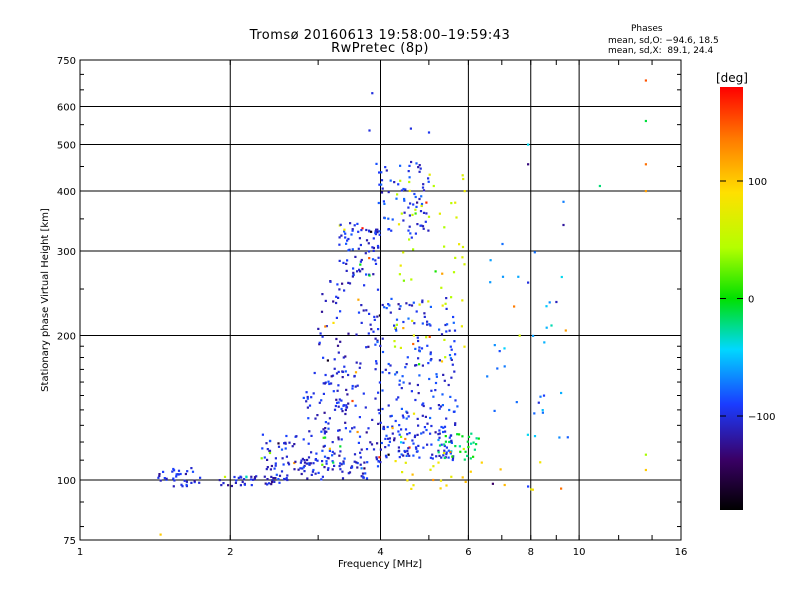 Image resolution: width=800 pixels, height=600 pixels. I want to click on colorbar-tick-label: −100, so click(761, 417).